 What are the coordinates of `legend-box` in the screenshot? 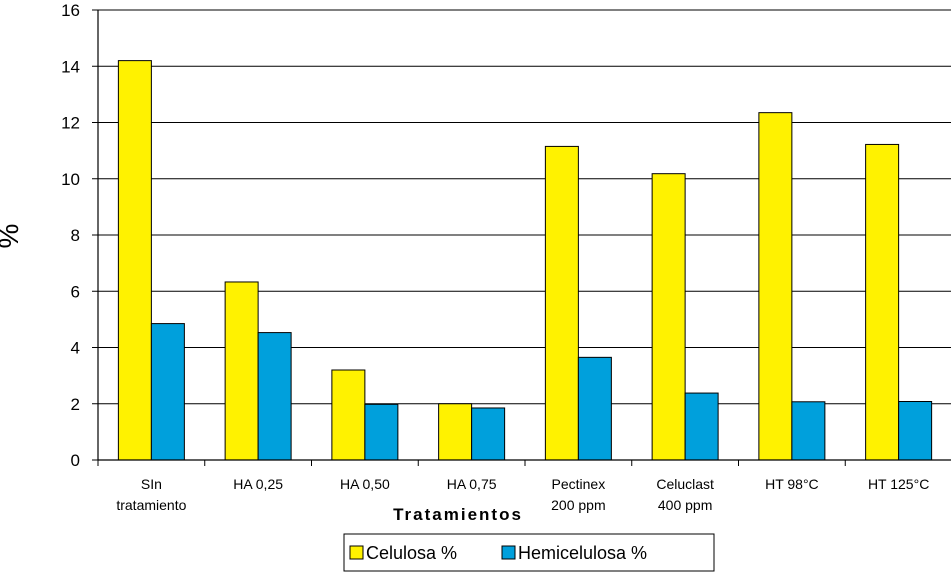 It's located at (529, 552).